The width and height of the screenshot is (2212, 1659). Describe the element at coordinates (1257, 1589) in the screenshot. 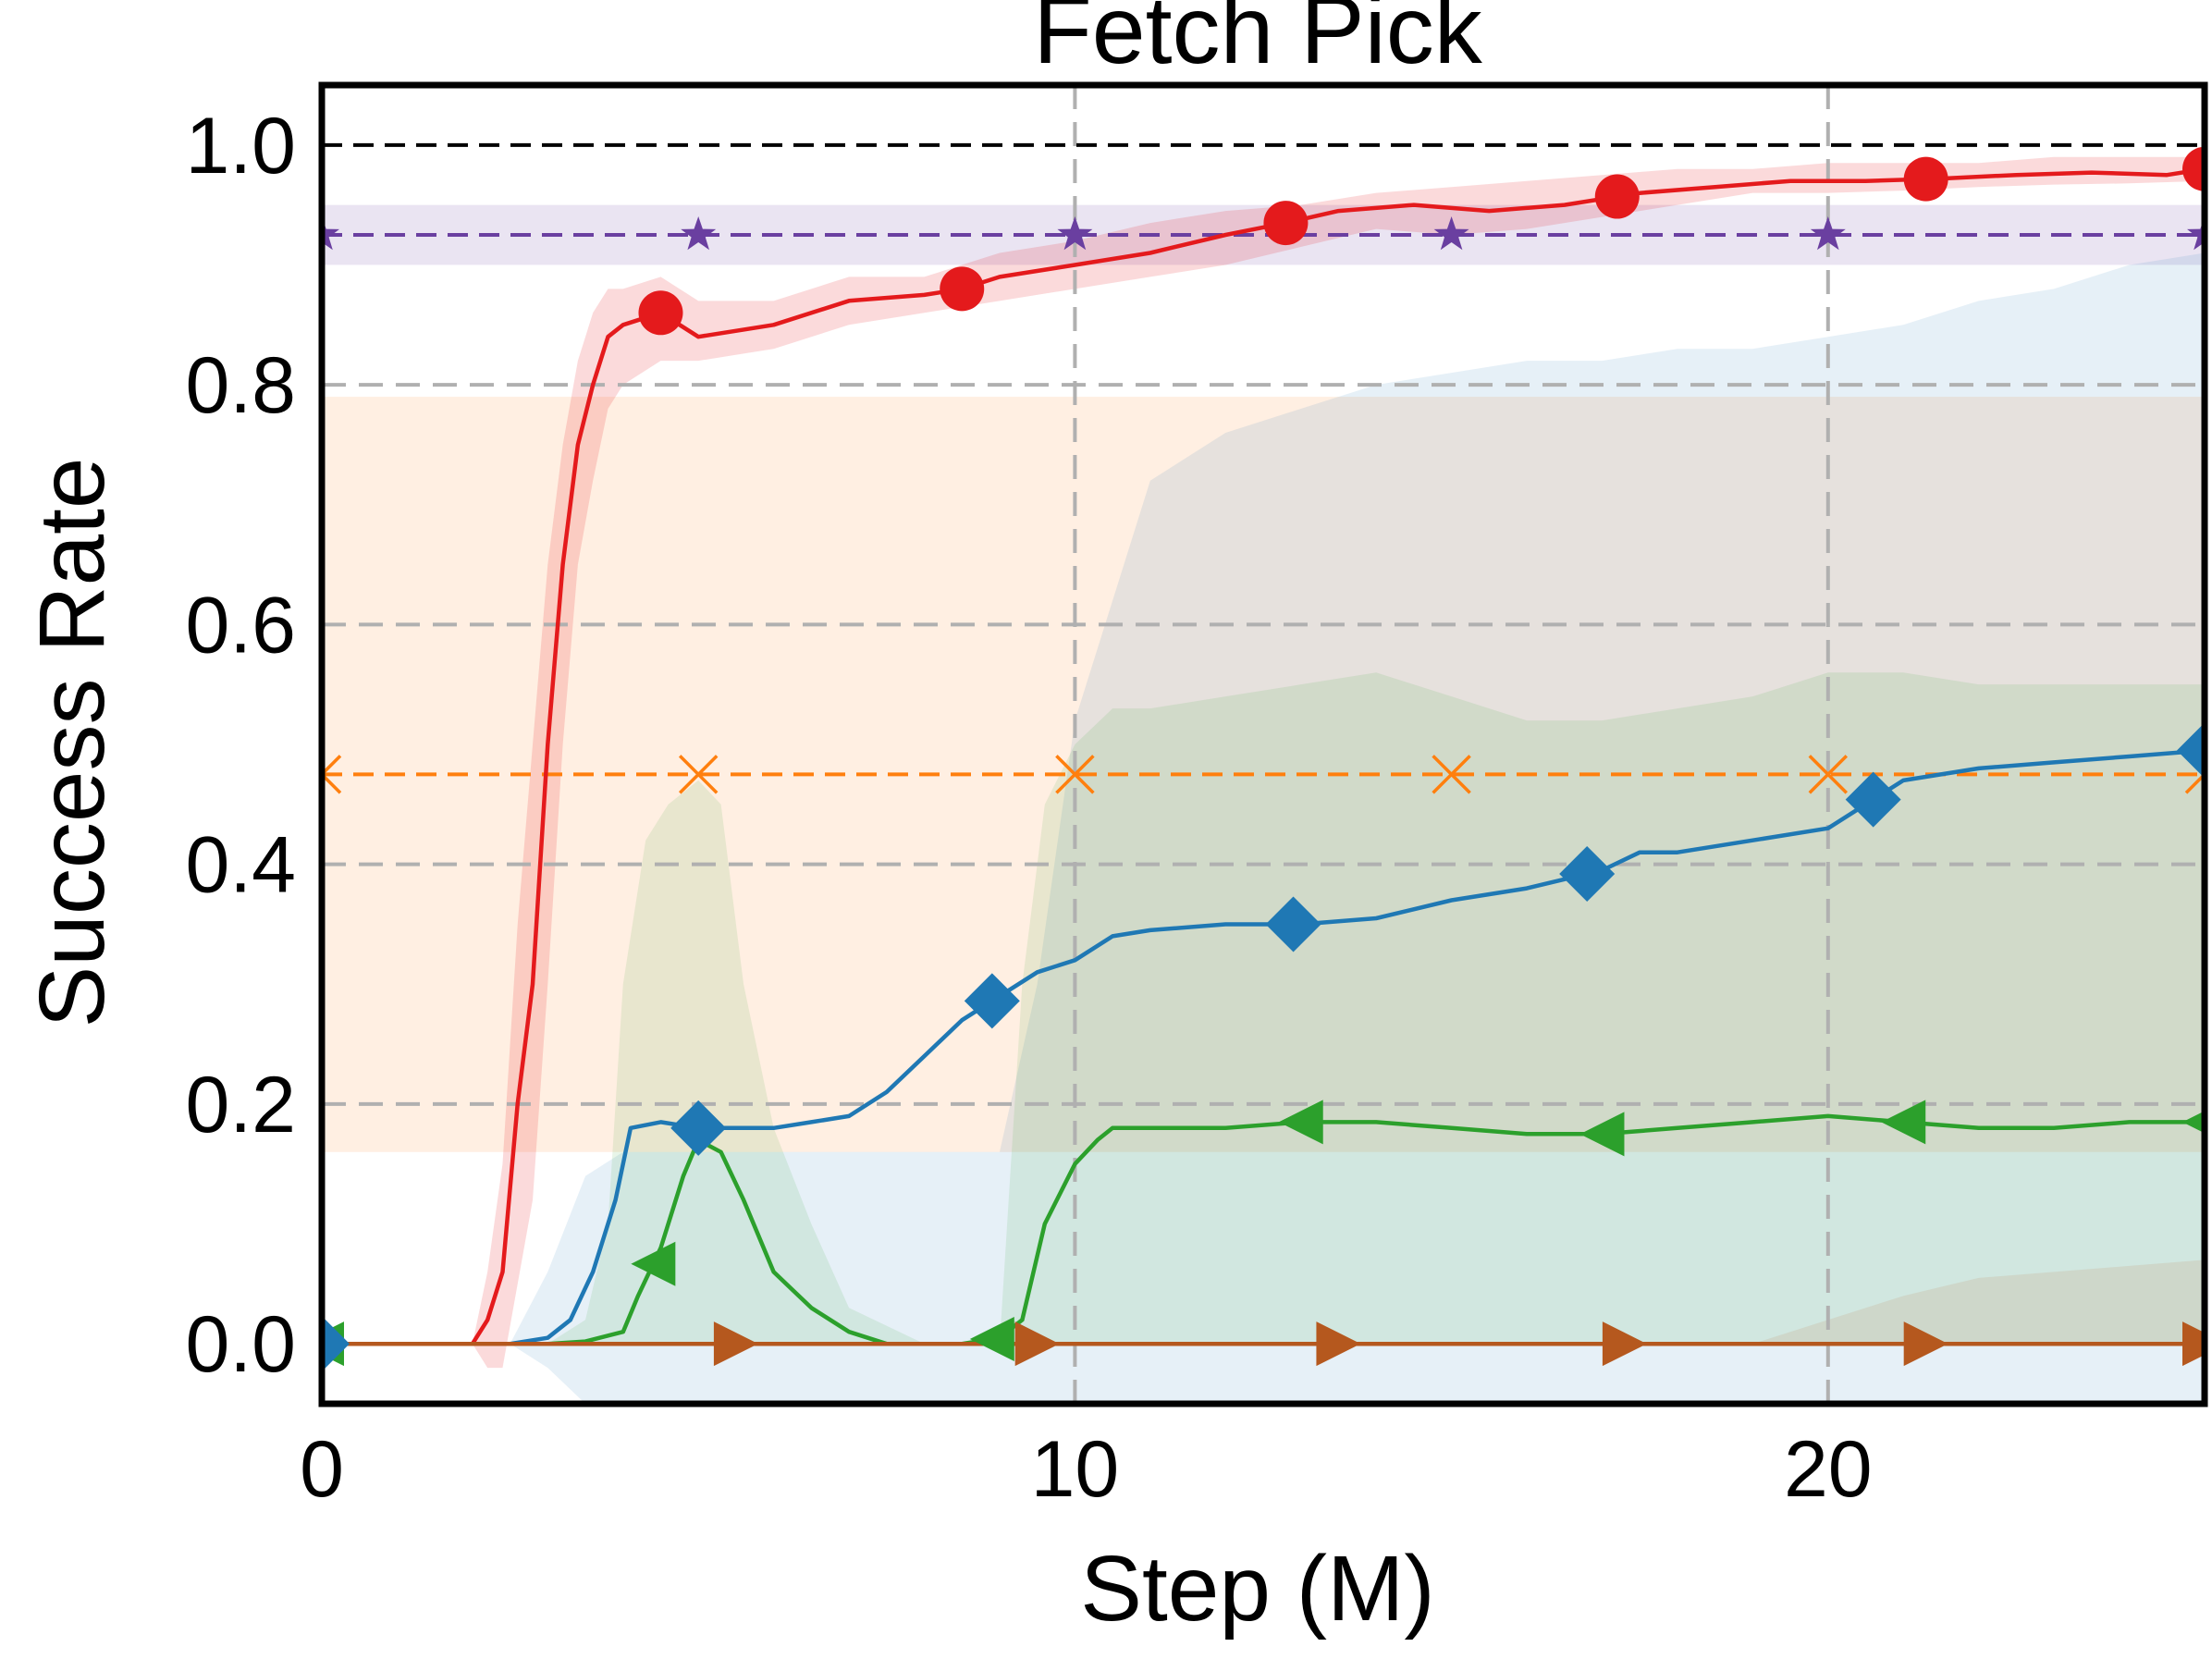

I see `x-axis-label: Step (M)` at that location.